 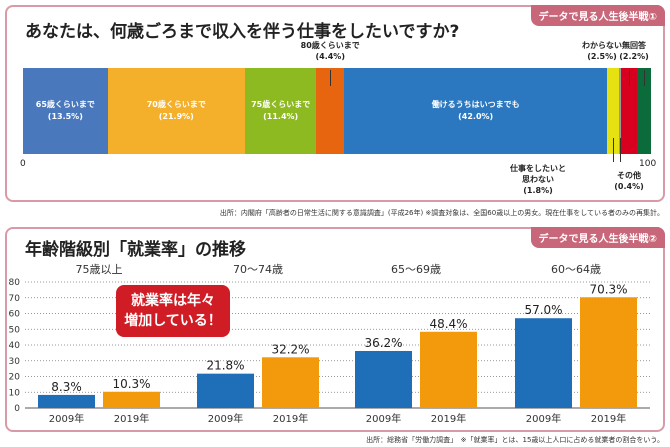 I want to click on segment-label: 75歳くらいまで (11.4%), so click(x=281, y=111).